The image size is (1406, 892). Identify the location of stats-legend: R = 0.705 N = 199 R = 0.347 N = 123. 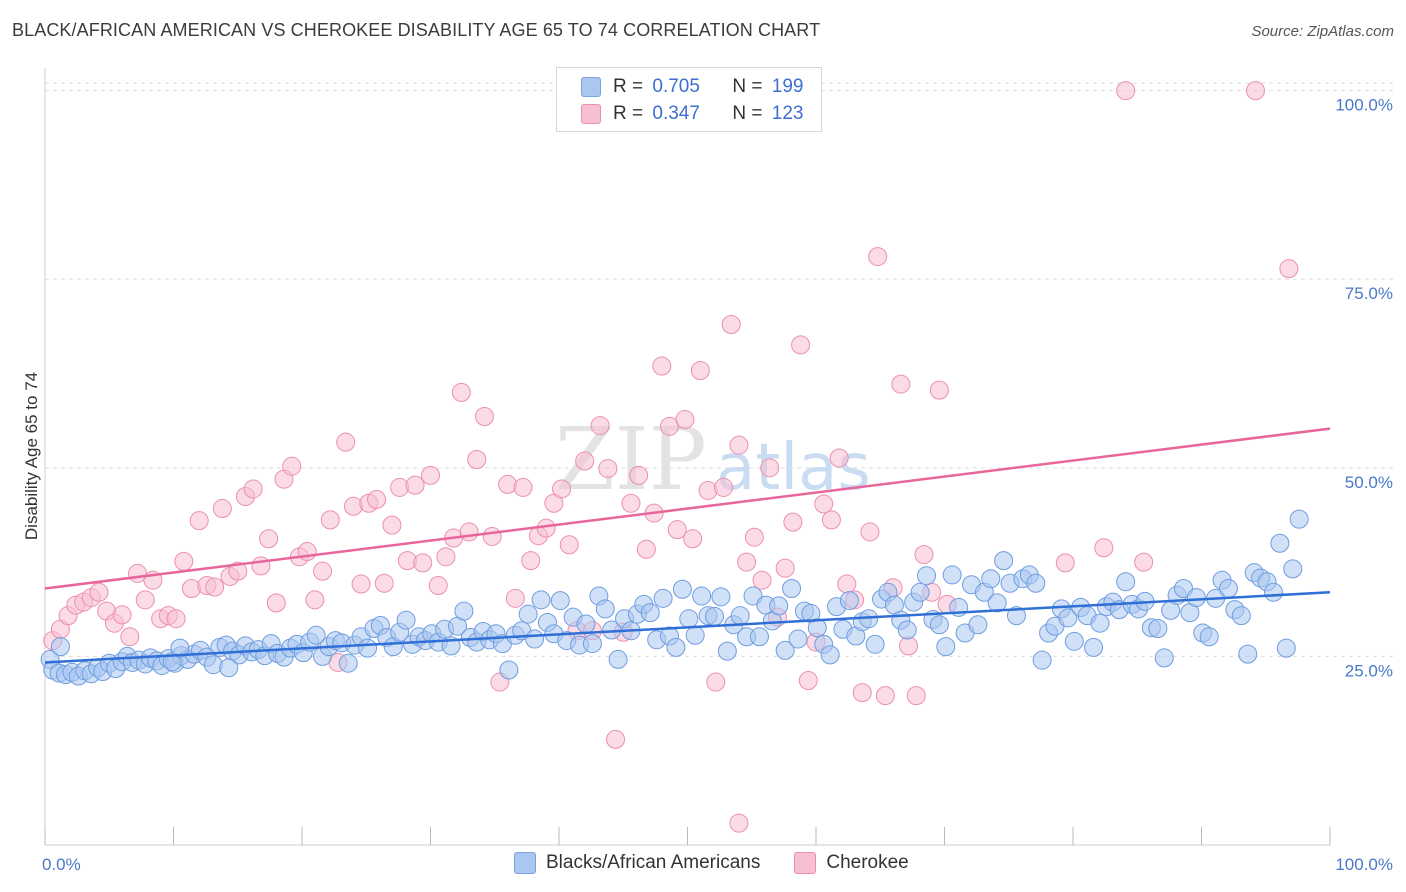
(689, 99).